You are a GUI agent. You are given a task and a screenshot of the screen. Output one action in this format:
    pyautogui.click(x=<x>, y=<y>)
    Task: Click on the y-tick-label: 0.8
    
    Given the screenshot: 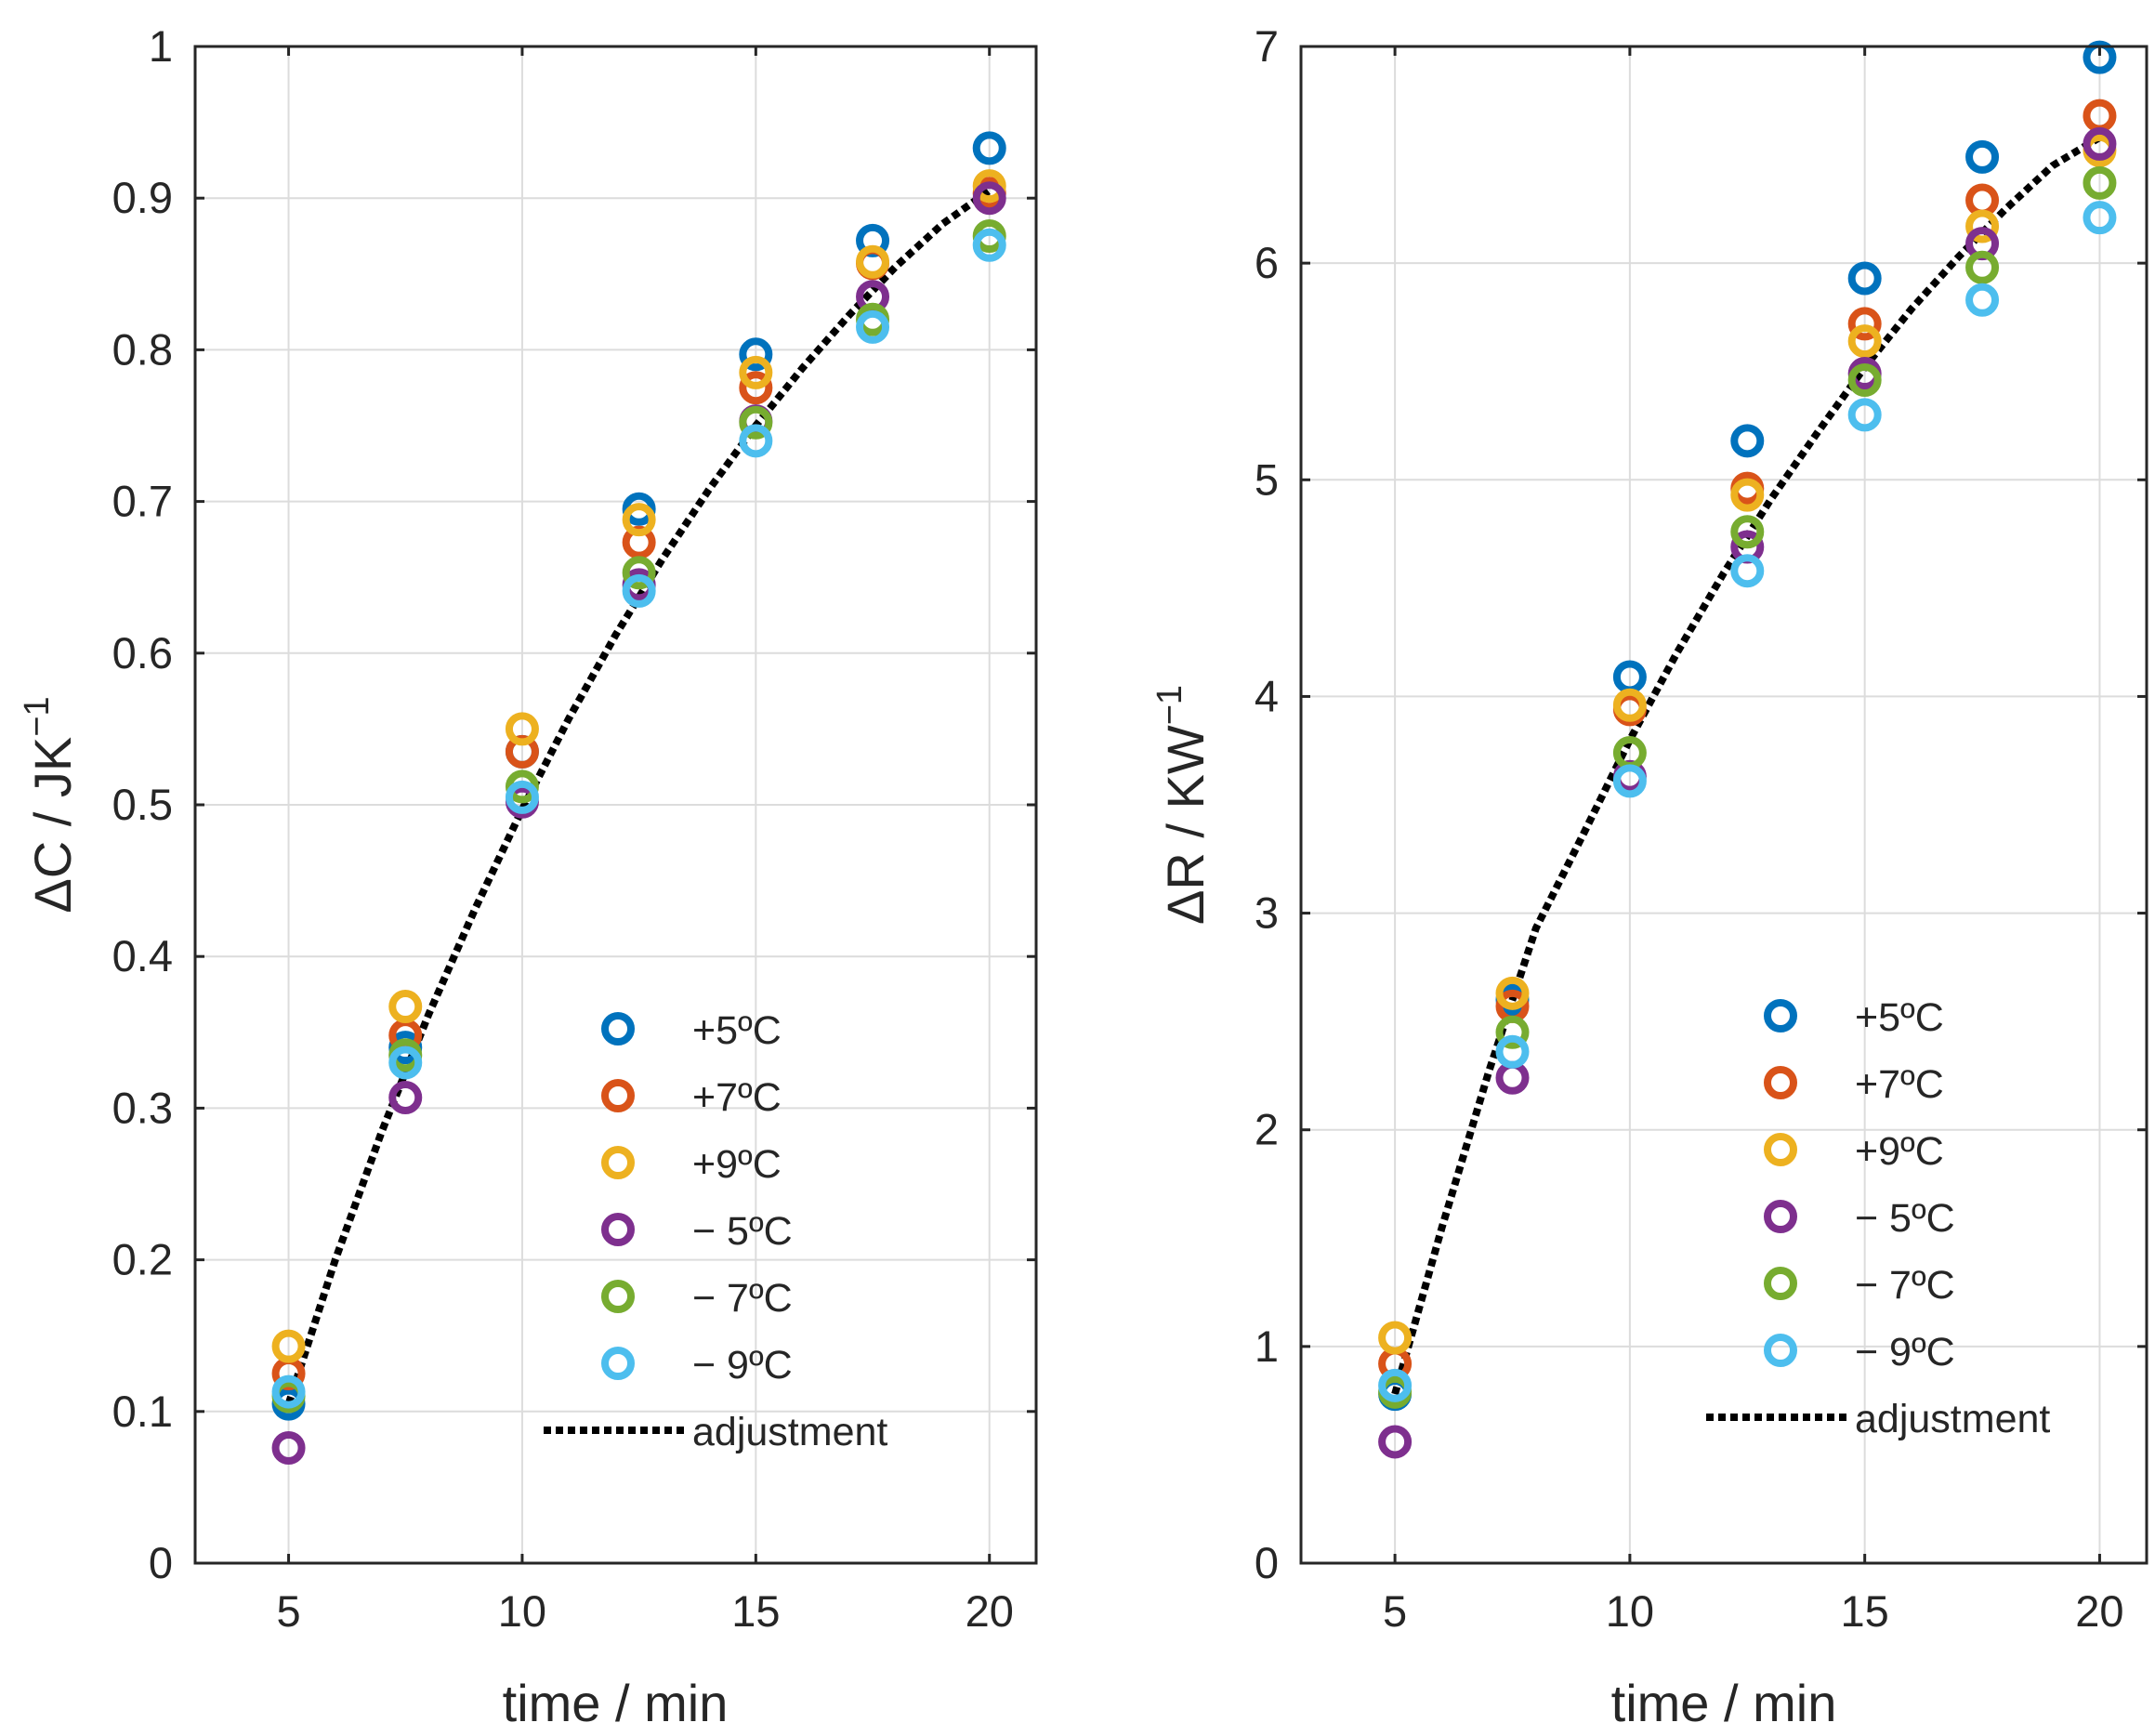 What is the action you would take?
    pyautogui.click(x=142, y=349)
    